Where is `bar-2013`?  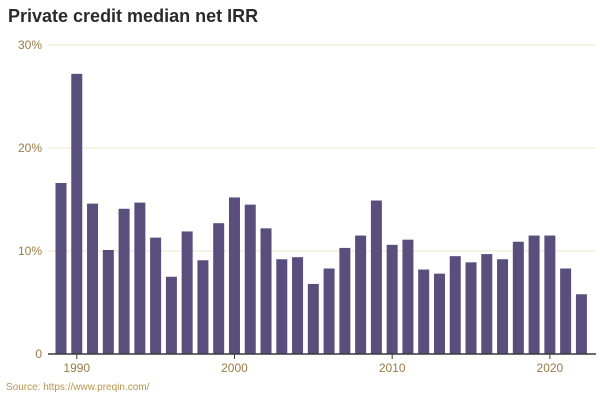
bar-2013 is located at coordinates (439, 313).